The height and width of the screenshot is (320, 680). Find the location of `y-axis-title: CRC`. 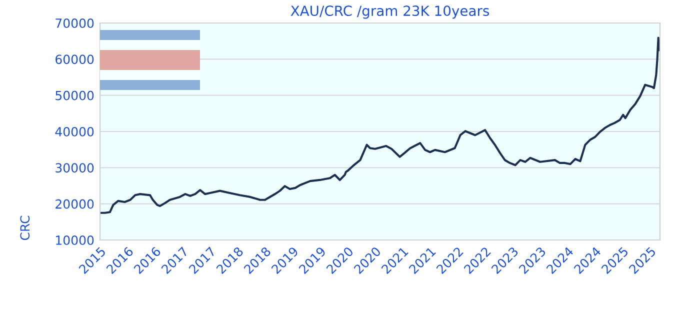

y-axis-title: CRC is located at coordinates (25, 228).